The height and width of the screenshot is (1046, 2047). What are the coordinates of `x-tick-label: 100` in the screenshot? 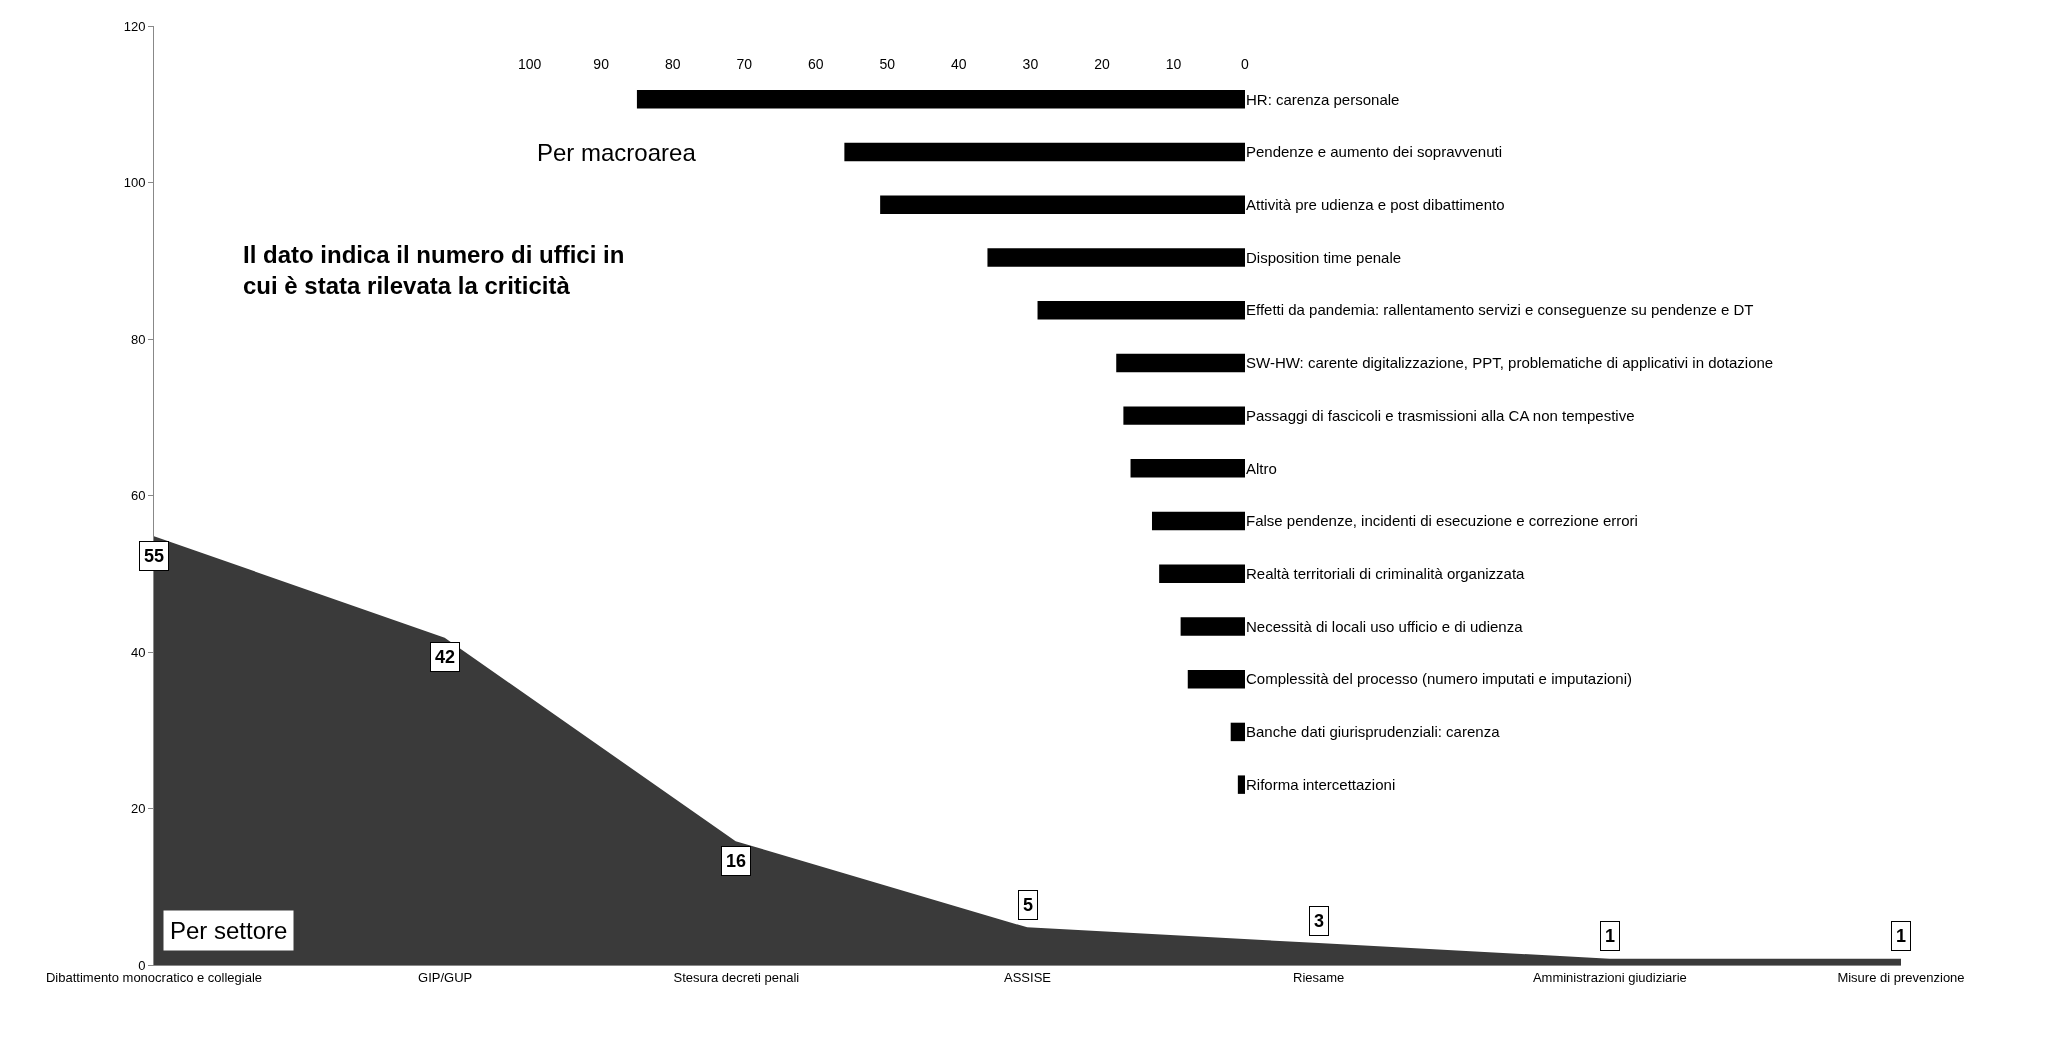 It's located at (529, 64).